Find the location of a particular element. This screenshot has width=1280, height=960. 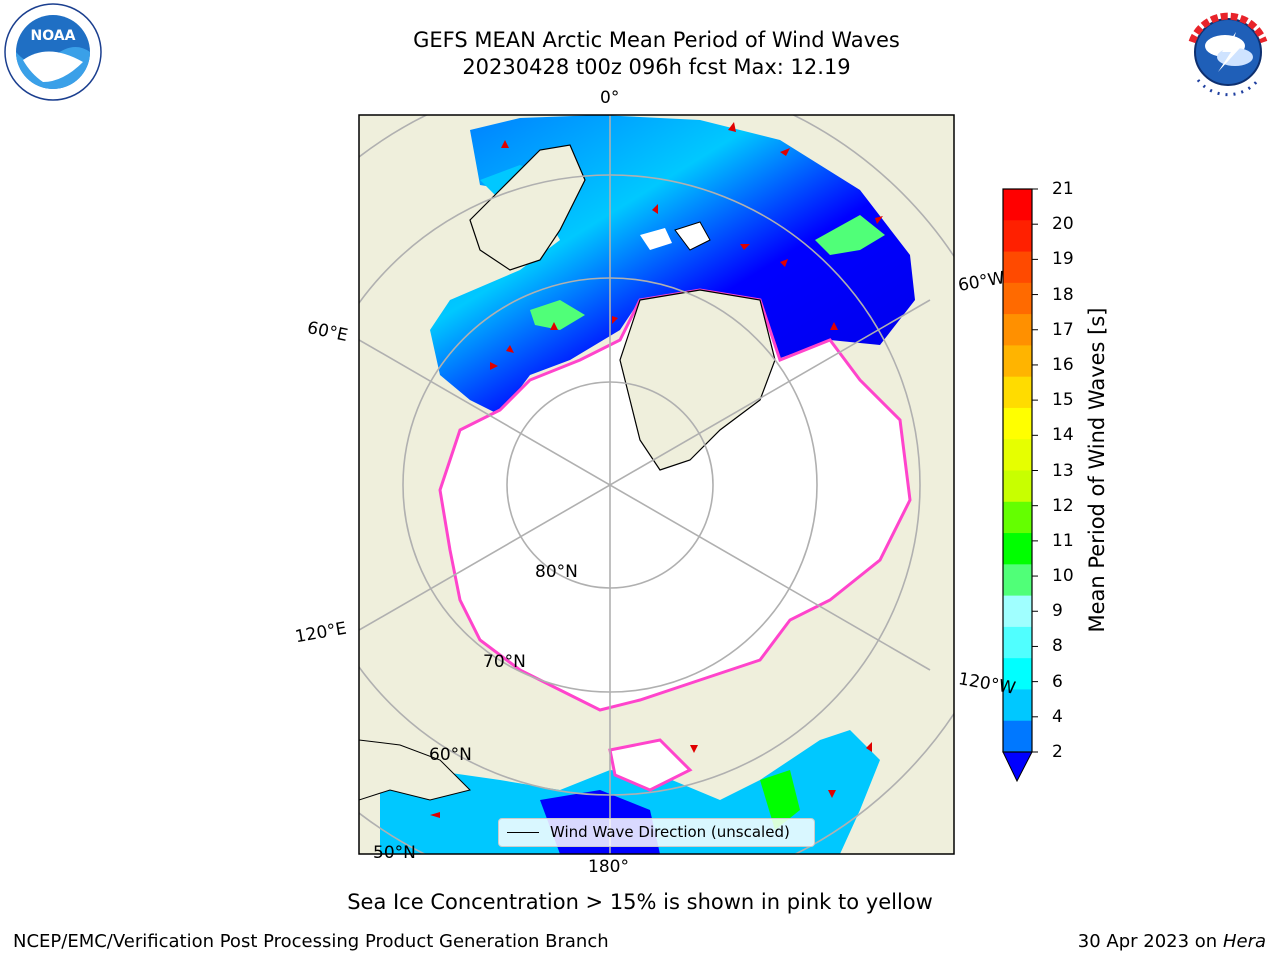

iceland-ice is located at coordinates (656, 239).